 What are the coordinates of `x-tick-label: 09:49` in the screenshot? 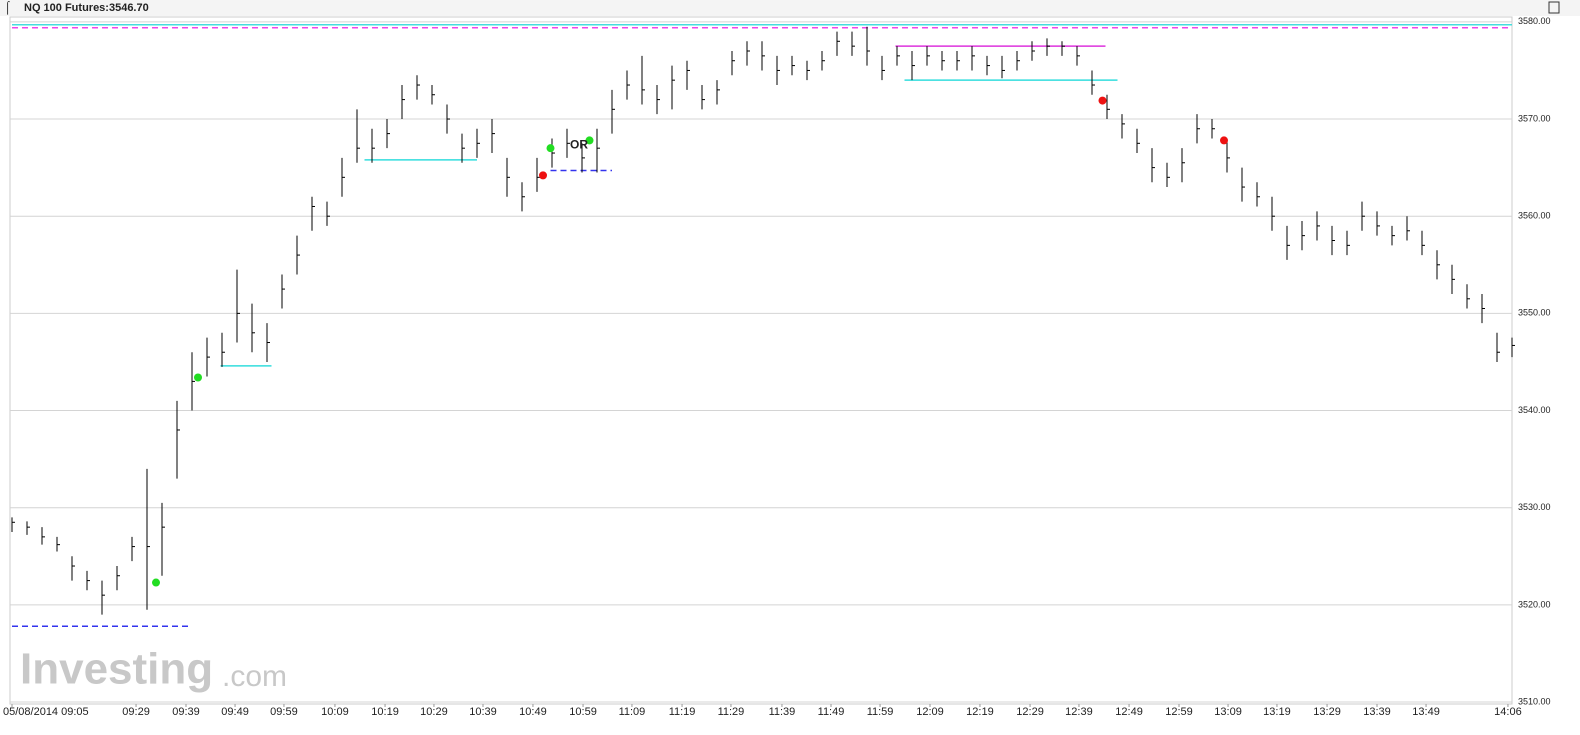 It's located at (235, 712).